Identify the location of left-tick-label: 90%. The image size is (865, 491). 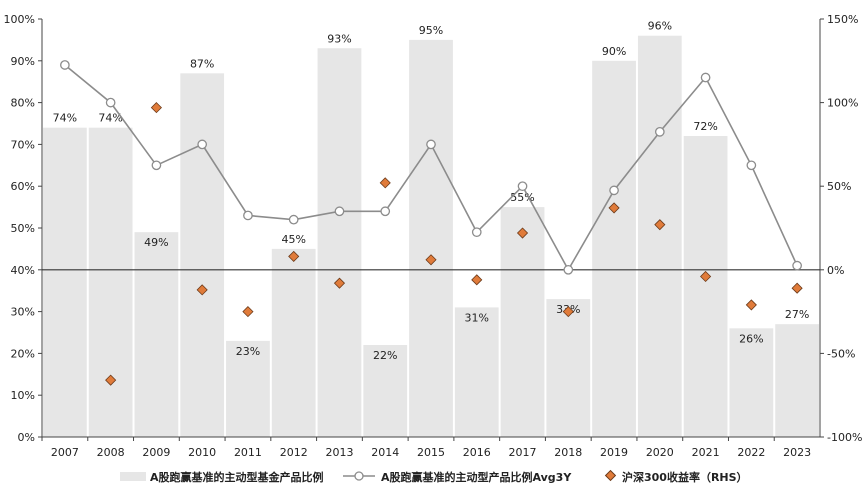
(23, 61).